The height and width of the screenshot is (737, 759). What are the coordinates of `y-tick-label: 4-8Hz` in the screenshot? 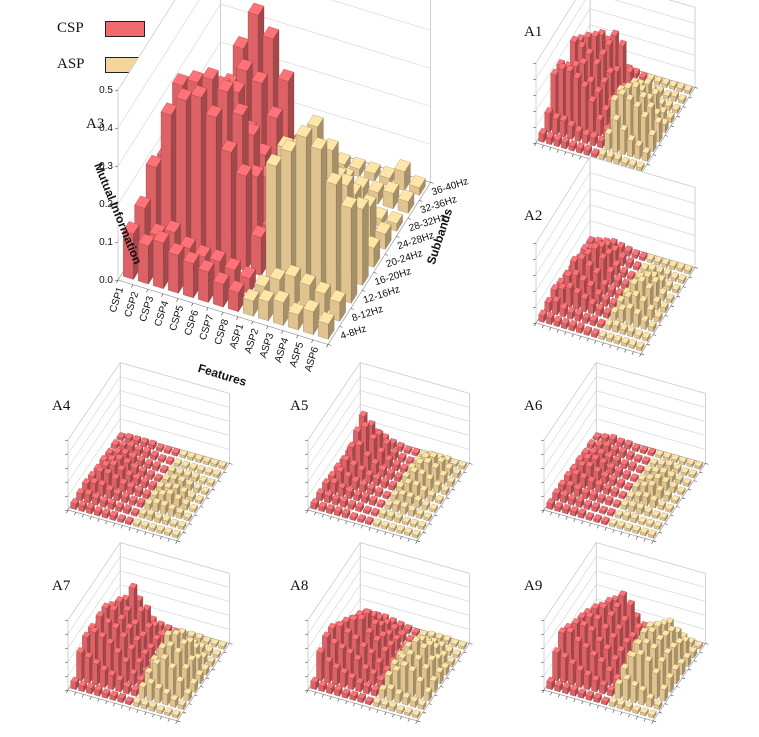 It's located at (353, 333).